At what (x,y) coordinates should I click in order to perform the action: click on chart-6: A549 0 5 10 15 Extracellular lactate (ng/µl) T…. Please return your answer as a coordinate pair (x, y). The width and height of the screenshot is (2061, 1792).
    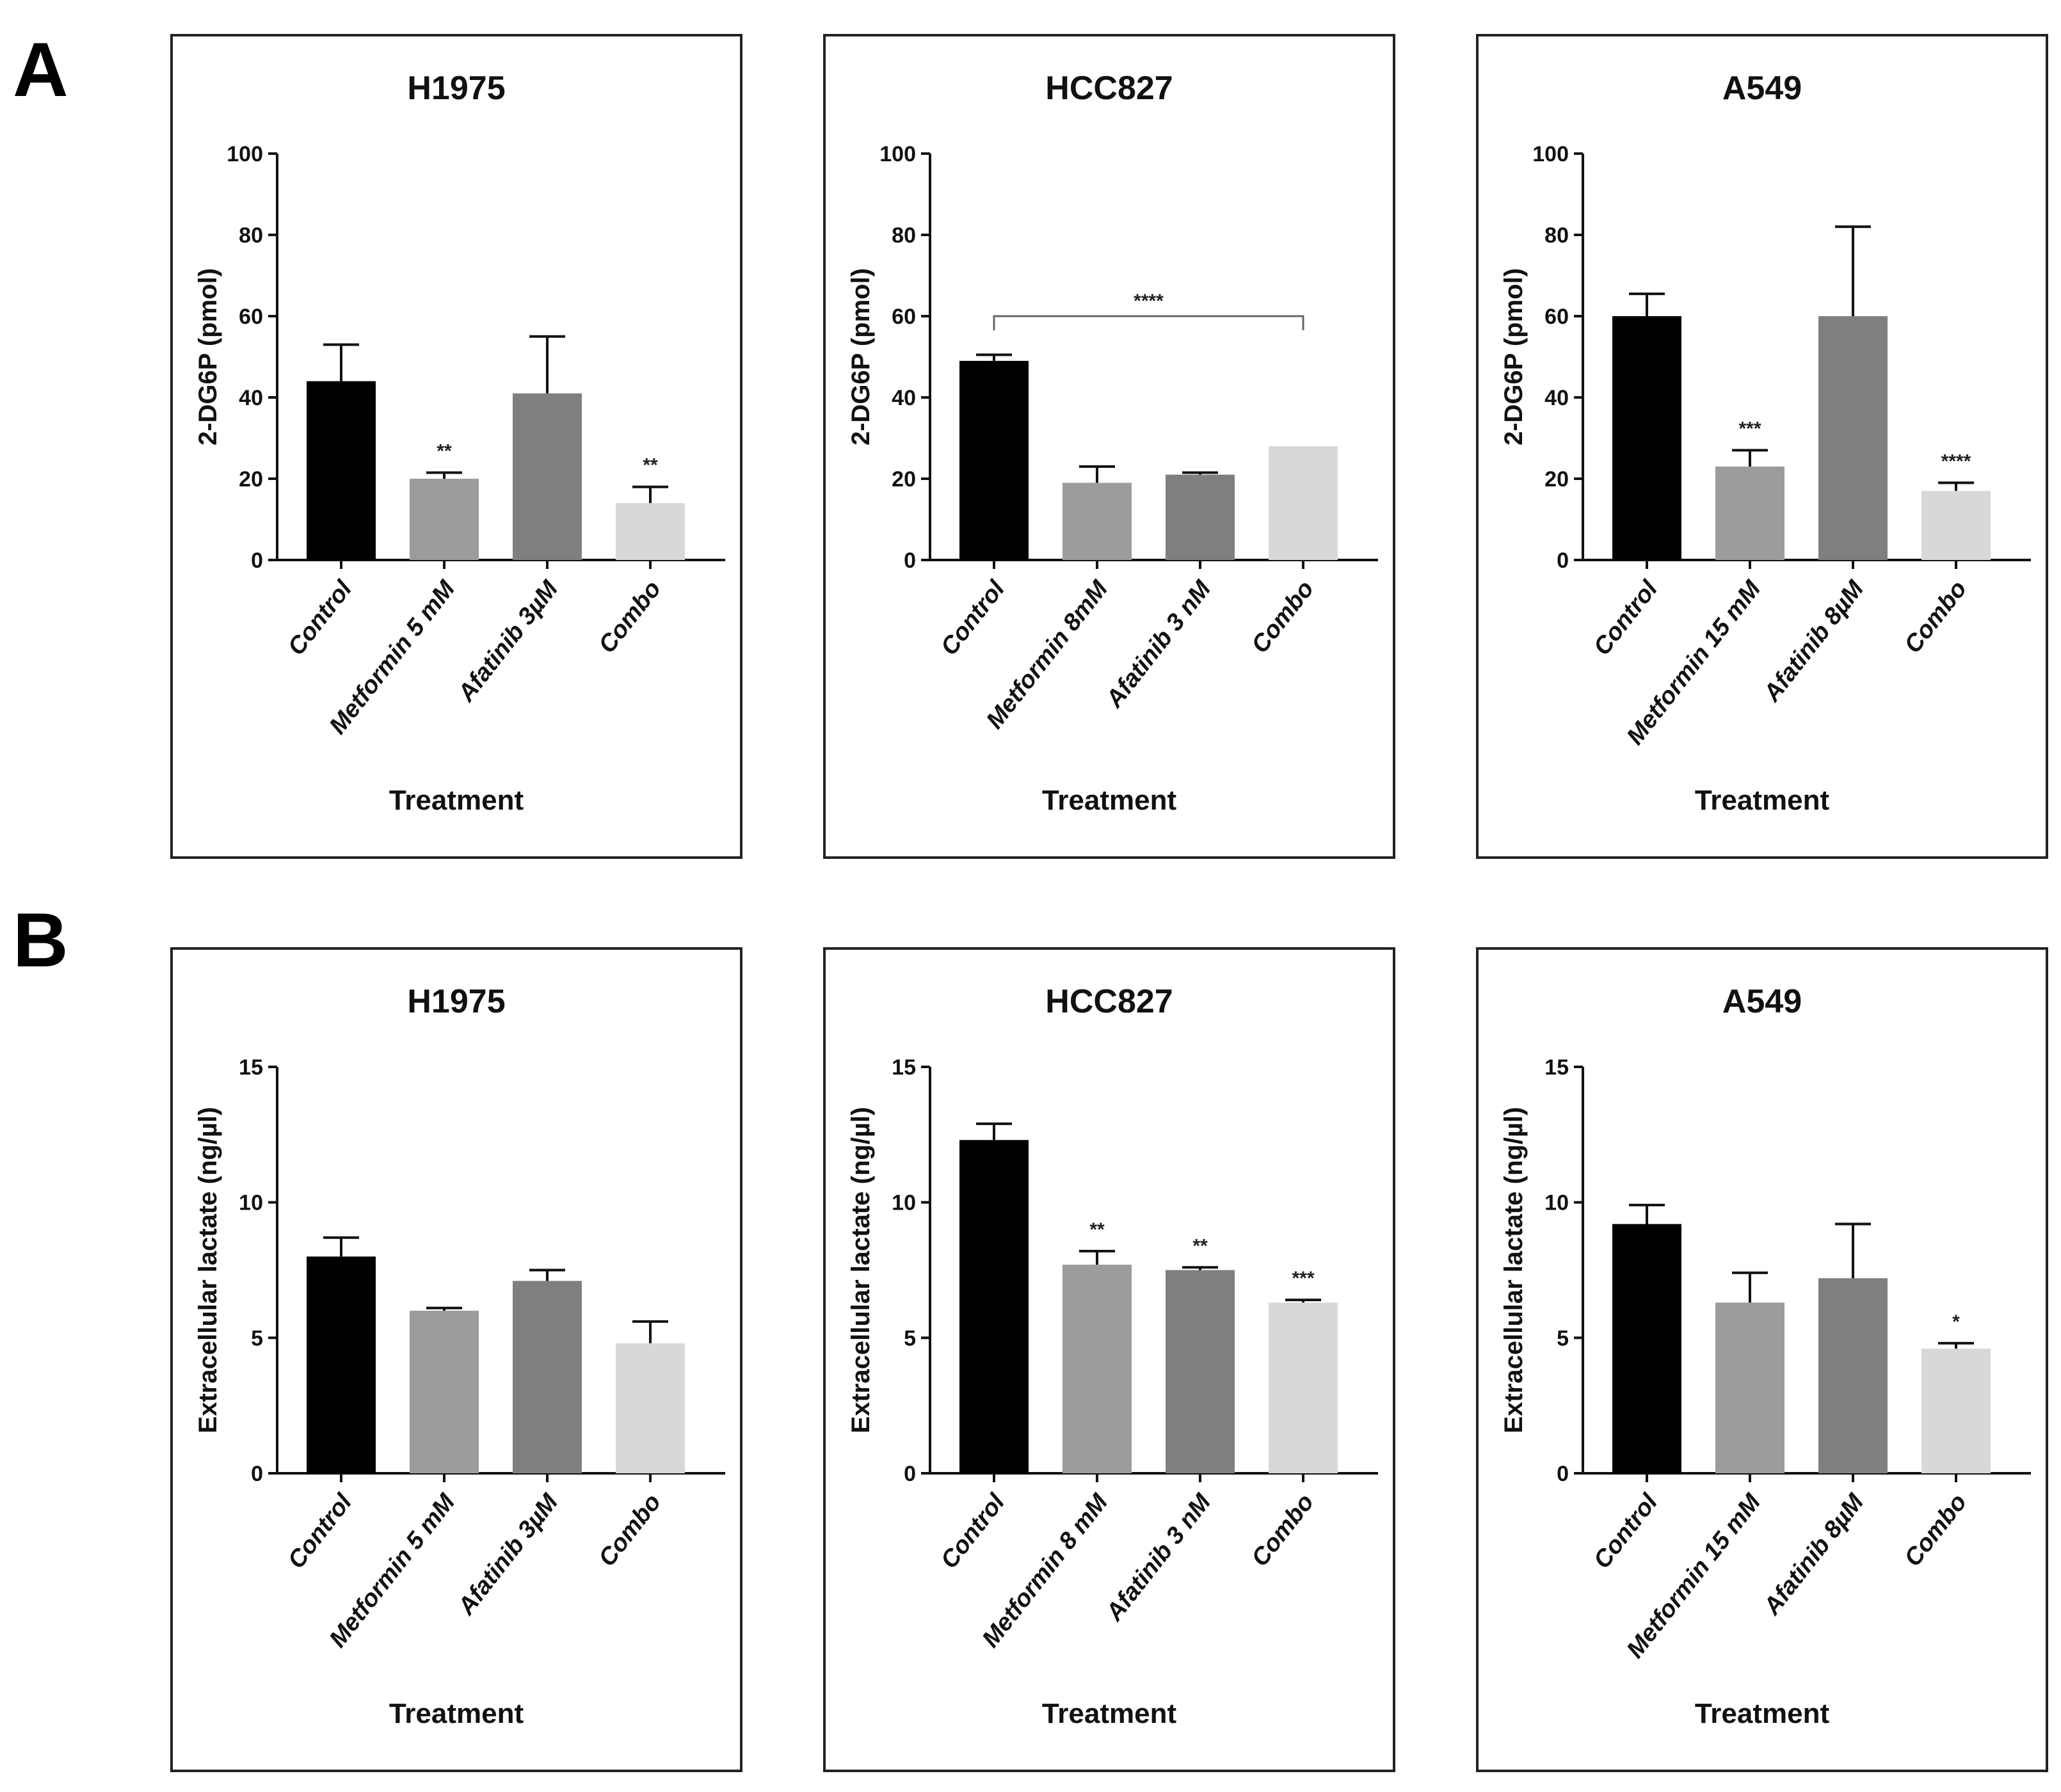
    Looking at the image, I should click on (1762, 1359).